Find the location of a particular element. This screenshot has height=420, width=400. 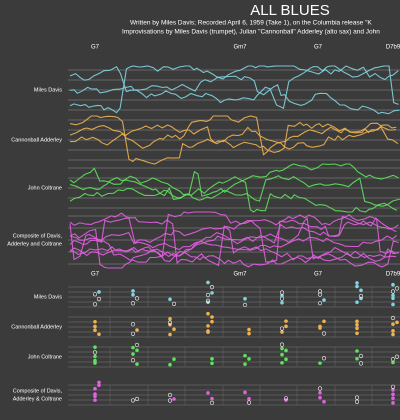

row-label: Adderley & Coltrane is located at coordinates (37, 399).